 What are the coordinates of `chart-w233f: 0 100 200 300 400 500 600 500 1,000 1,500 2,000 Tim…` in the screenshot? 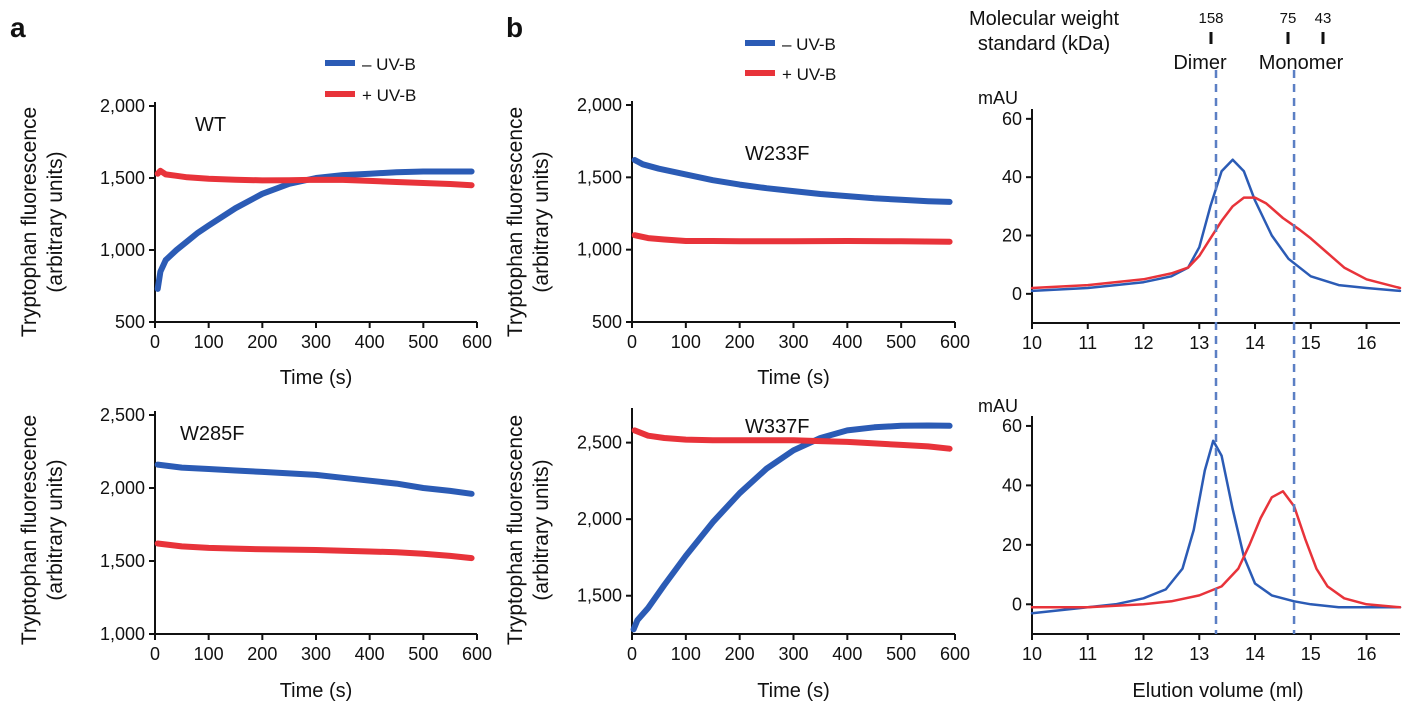 It's located at (773, 242).